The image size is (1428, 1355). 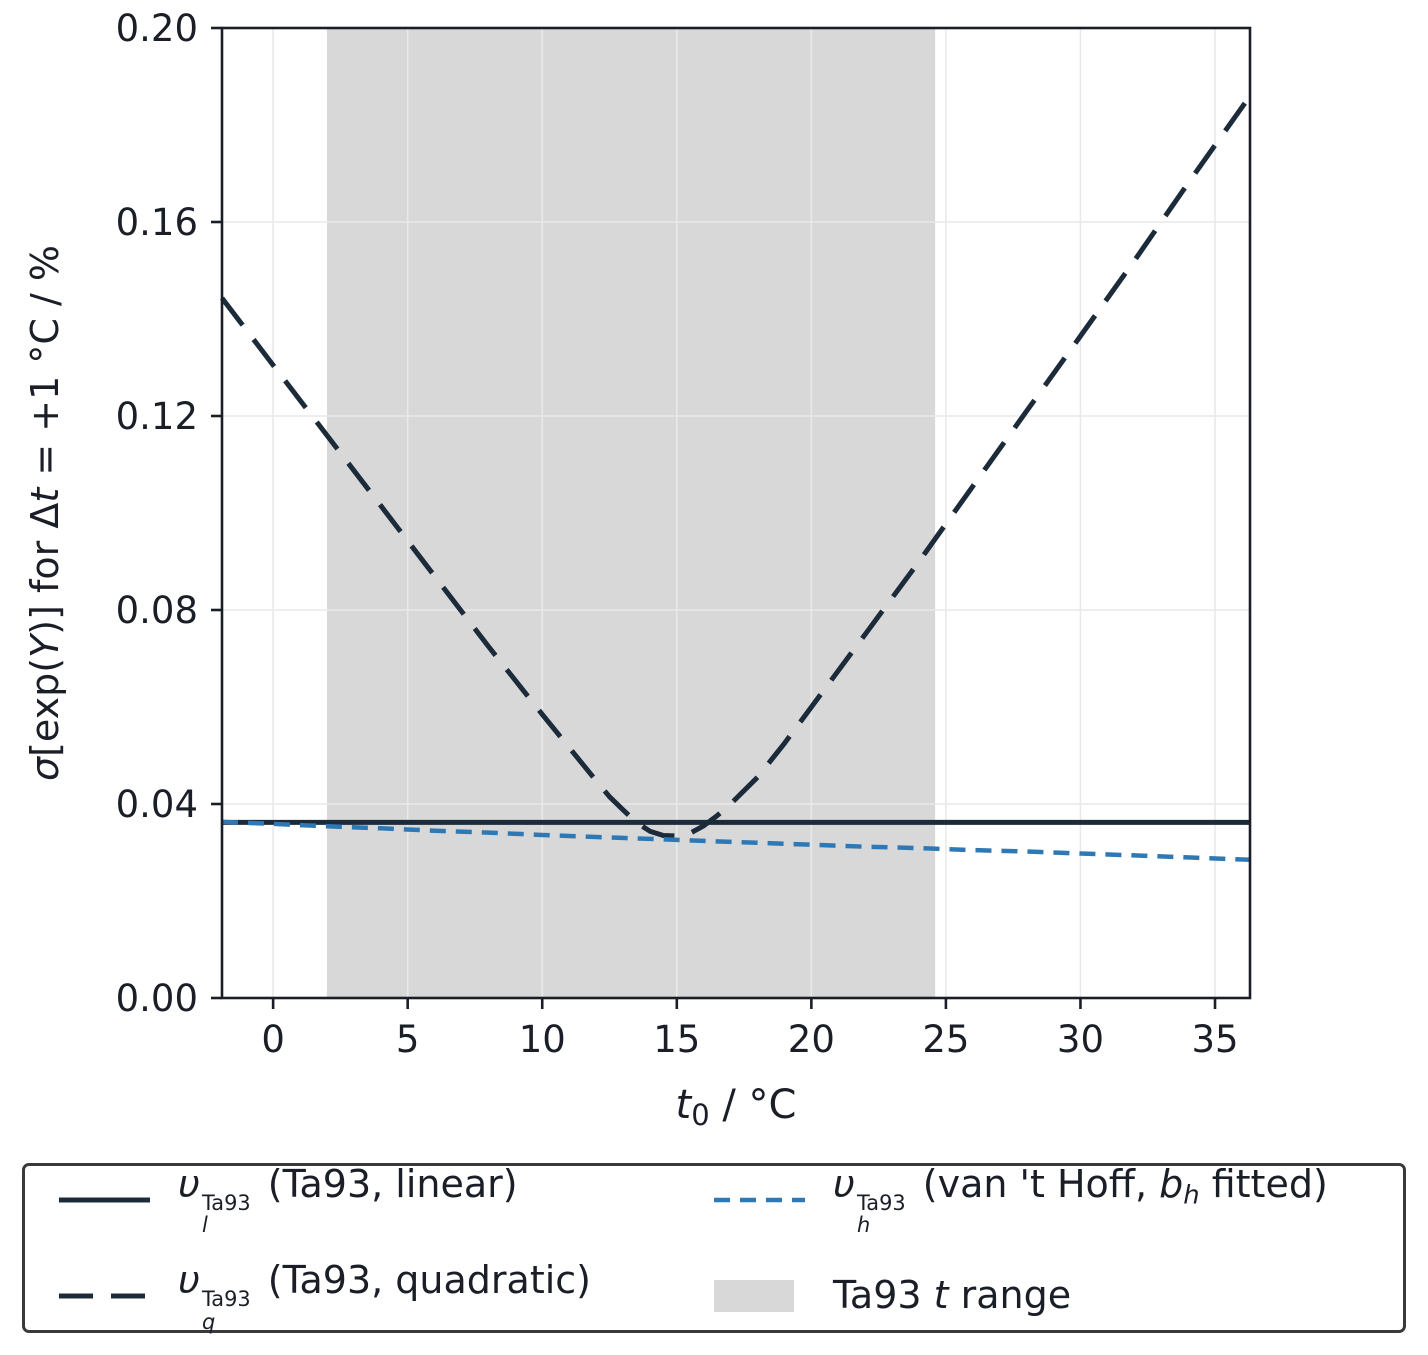 I want to click on svg-text: 5, so click(x=408, y=1039).